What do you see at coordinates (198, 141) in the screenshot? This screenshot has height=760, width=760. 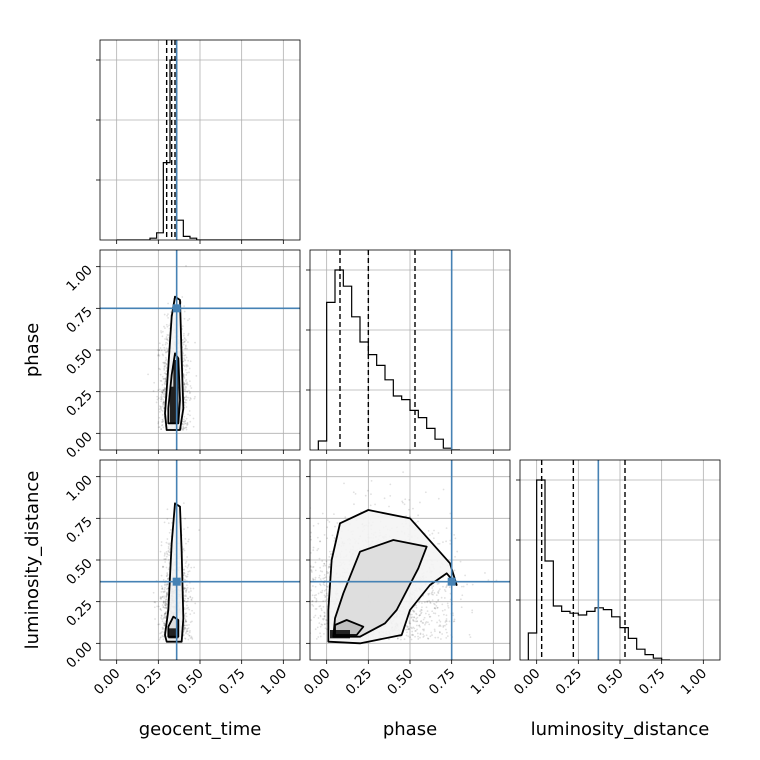 I see `hist-panel-geocent_time` at bounding box center [198, 141].